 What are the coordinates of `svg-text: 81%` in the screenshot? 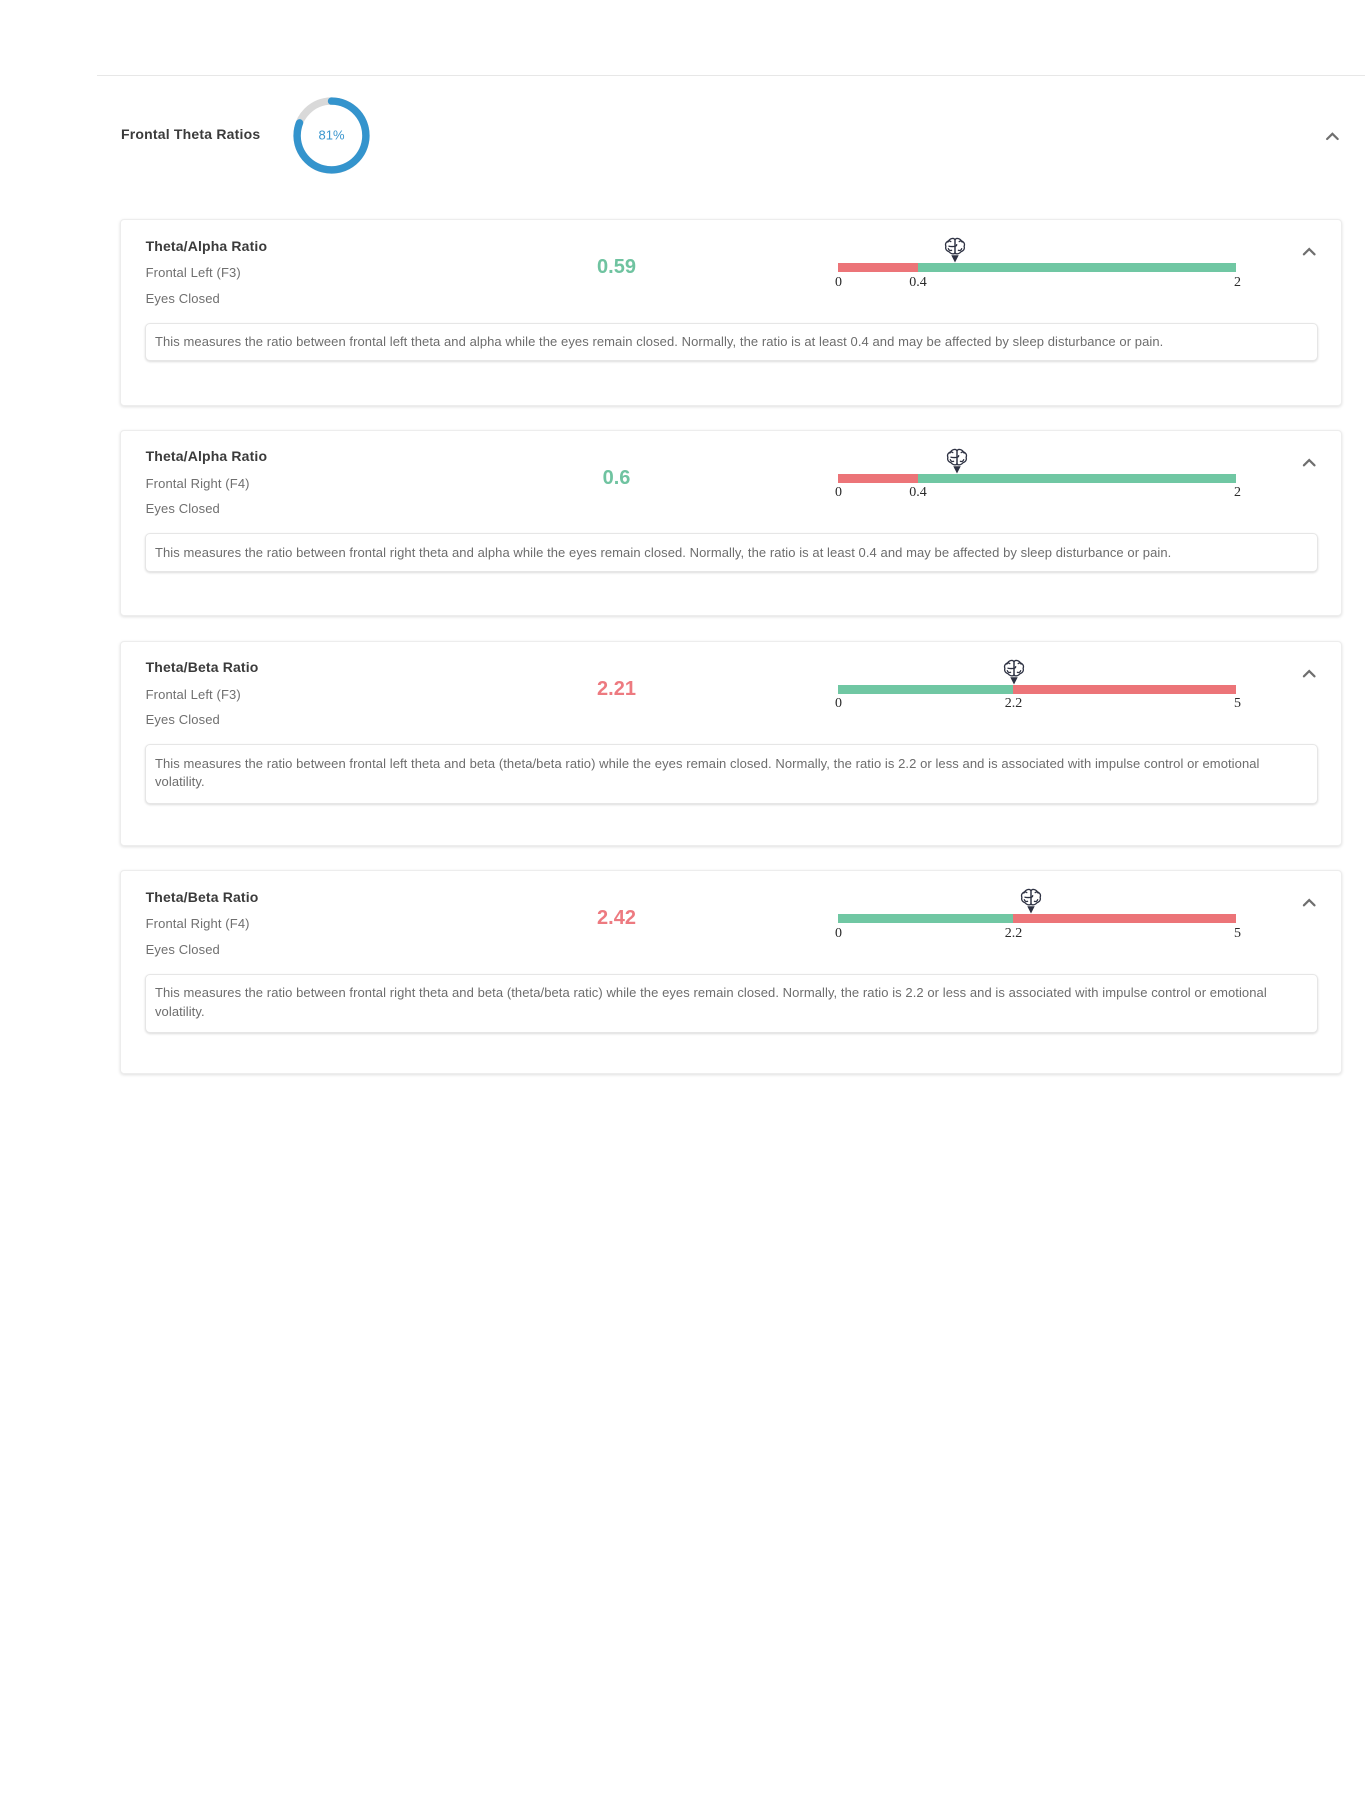 It's located at (331, 135).